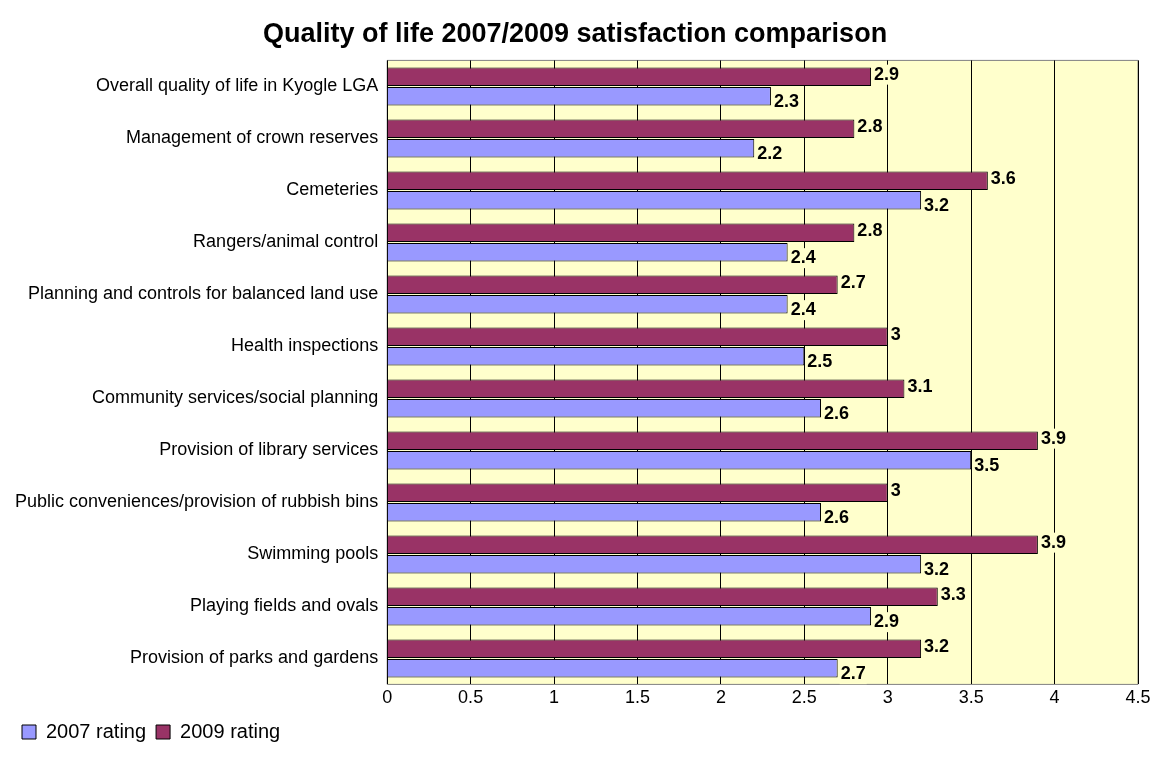 The width and height of the screenshot is (1169, 762). What do you see at coordinates (471, 697) in the screenshot?
I see `x-tick-label: 0.5` at bounding box center [471, 697].